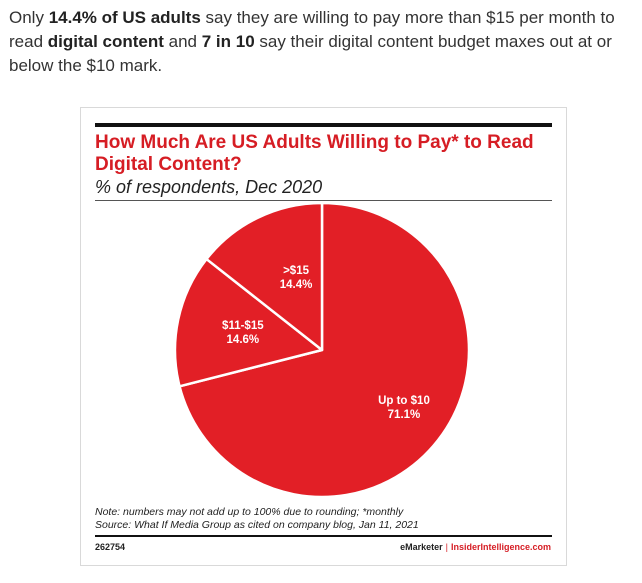 The height and width of the screenshot is (583, 642). I want to click on slice-label: Up to $10, so click(404, 401).